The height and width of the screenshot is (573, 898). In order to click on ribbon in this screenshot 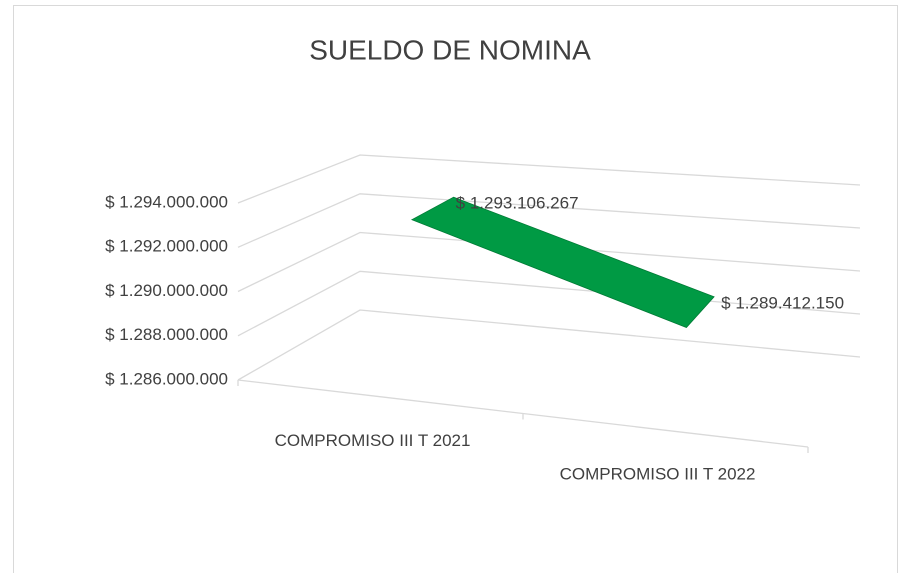, I will do `click(562, 262)`.